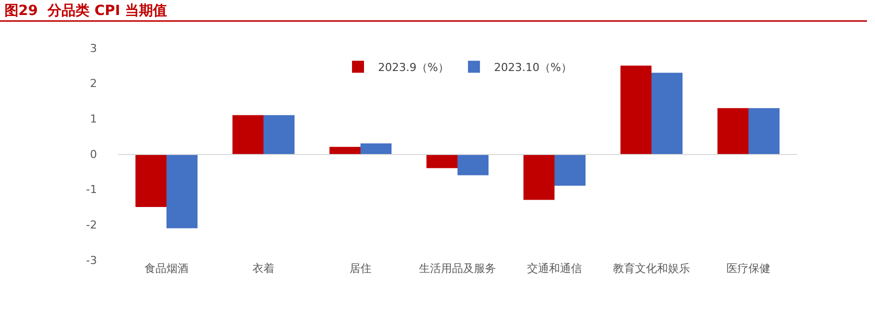 Image resolution: width=875 pixels, height=332 pixels. I want to click on legend-label: 2023.9（%）, so click(413, 67).